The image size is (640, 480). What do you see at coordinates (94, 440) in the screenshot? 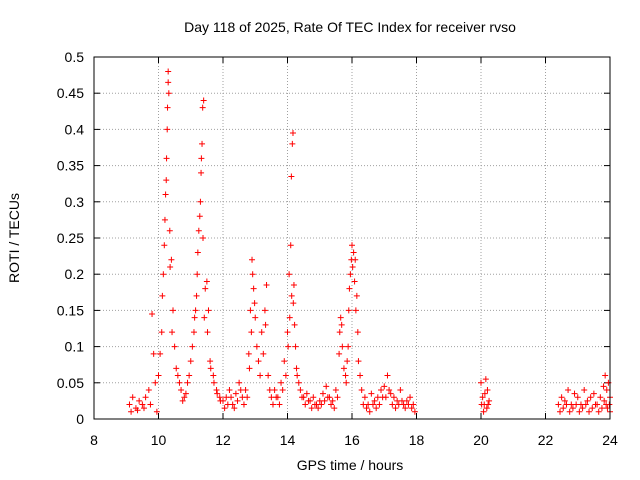
I see `x-tick-label: 8` at bounding box center [94, 440].